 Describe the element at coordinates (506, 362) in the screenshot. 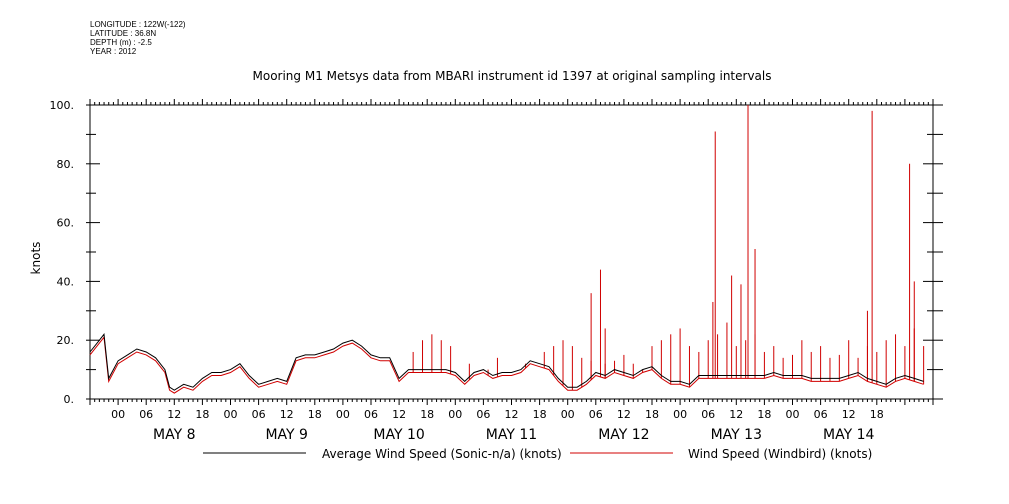

I see `series-average-line` at that location.